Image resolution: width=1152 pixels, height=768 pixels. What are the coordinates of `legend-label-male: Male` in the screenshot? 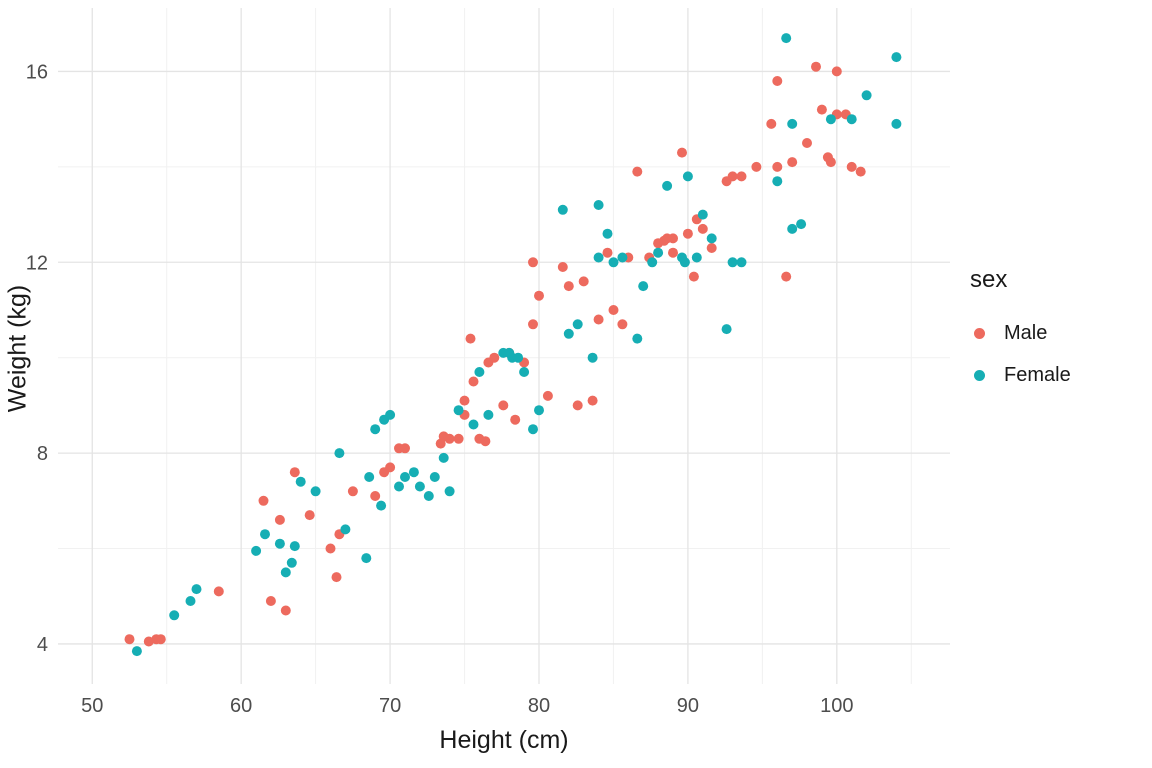 It's located at (1026, 332).